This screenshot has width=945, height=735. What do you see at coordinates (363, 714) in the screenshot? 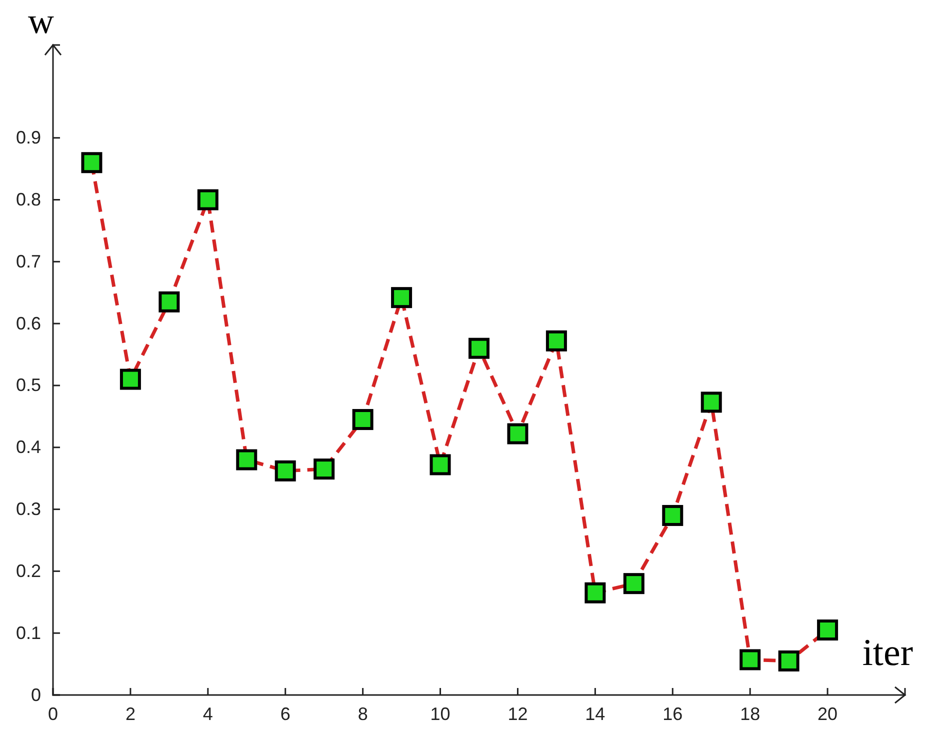
I see `x-tick-label: 8` at bounding box center [363, 714].